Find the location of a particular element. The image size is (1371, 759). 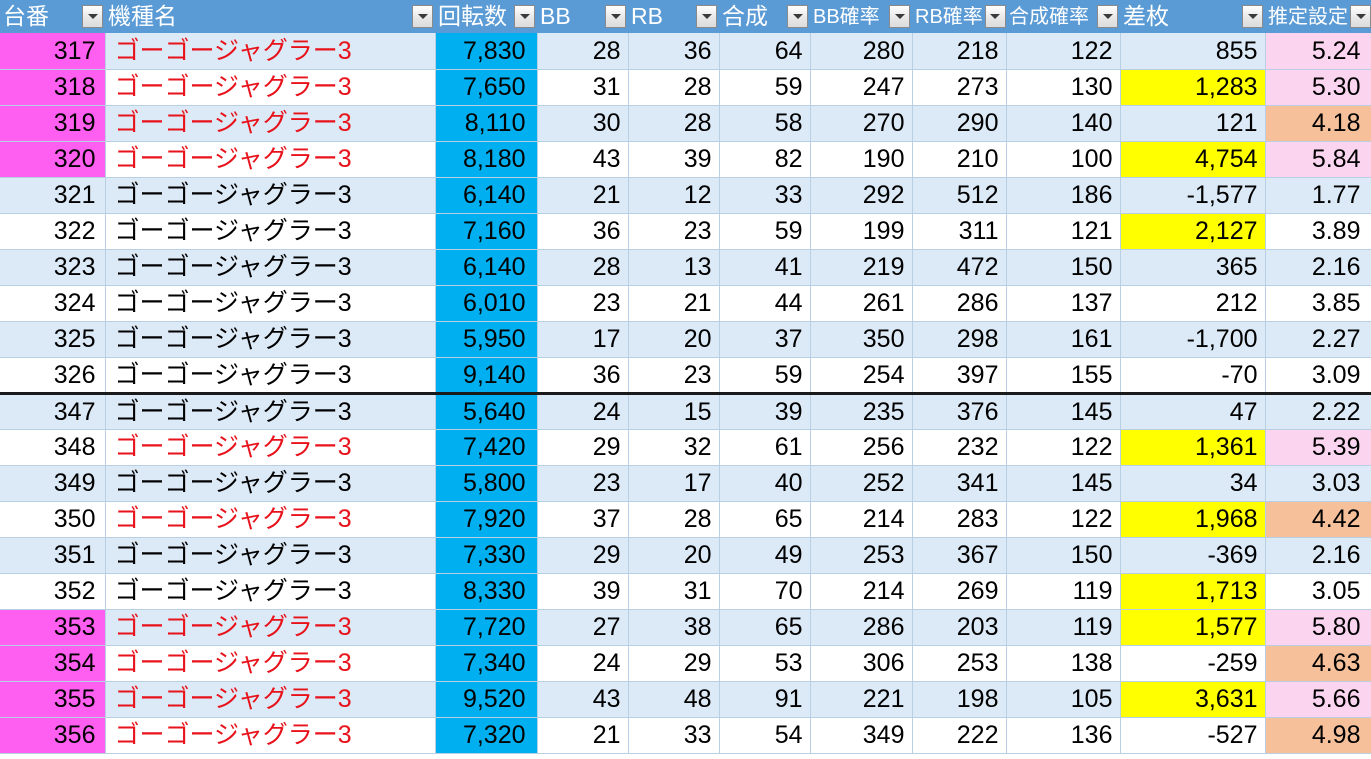

cell-bb: 43 is located at coordinates (583, 699).